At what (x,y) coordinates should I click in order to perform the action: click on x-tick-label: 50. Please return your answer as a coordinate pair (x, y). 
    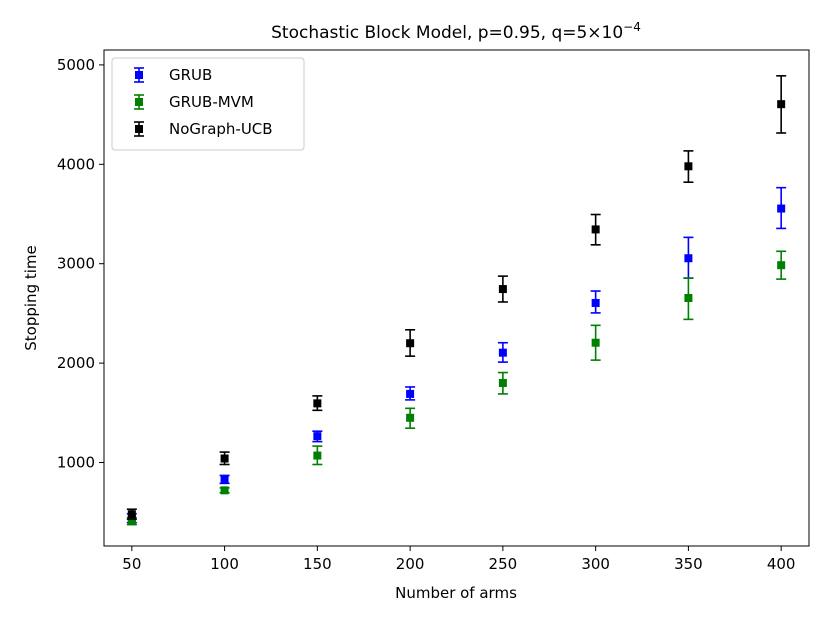
    Looking at the image, I should click on (131, 564).